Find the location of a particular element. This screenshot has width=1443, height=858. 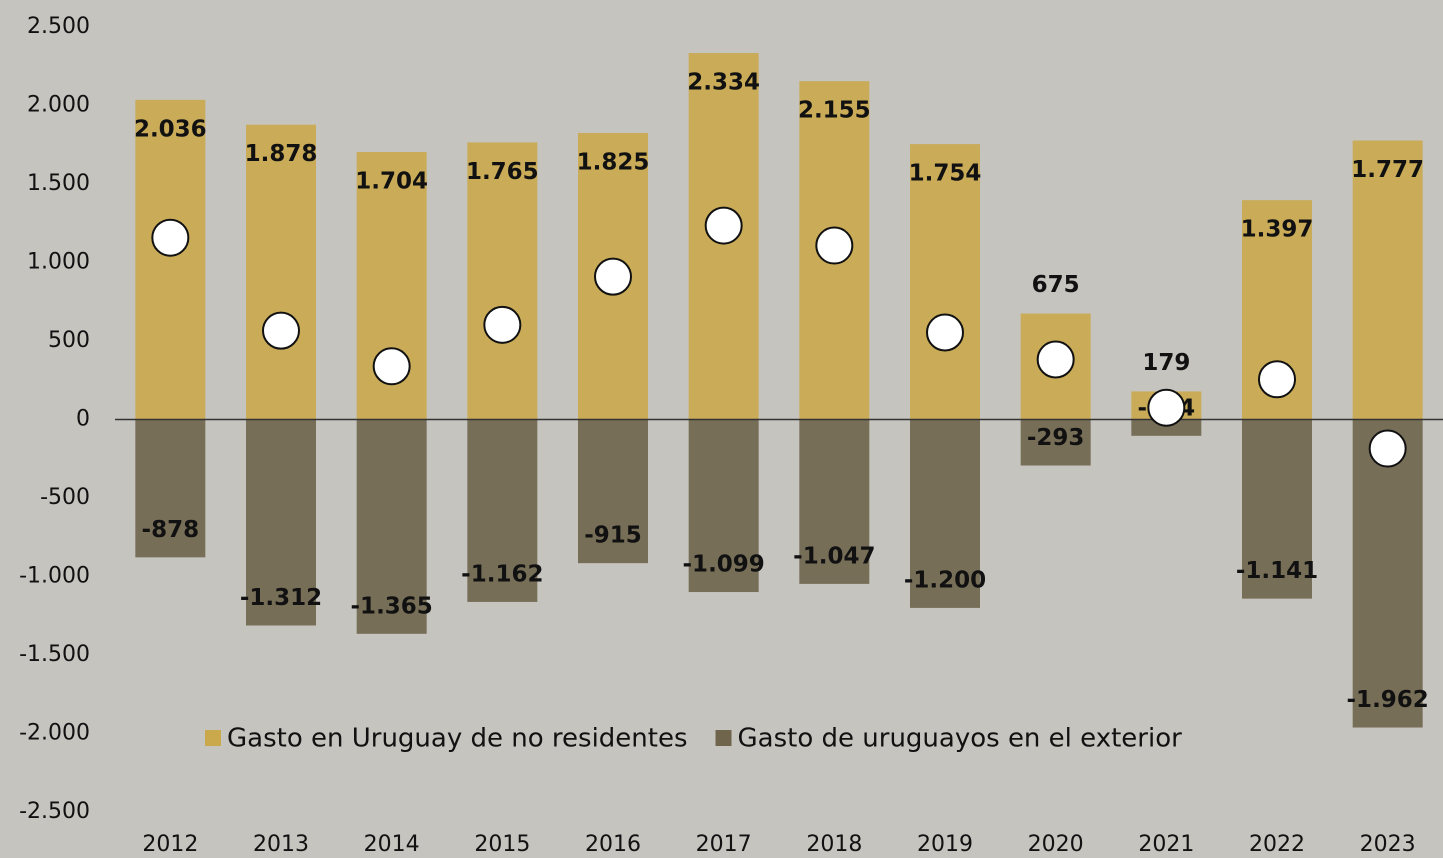

x-tick-label: 2014 is located at coordinates (392, 844).